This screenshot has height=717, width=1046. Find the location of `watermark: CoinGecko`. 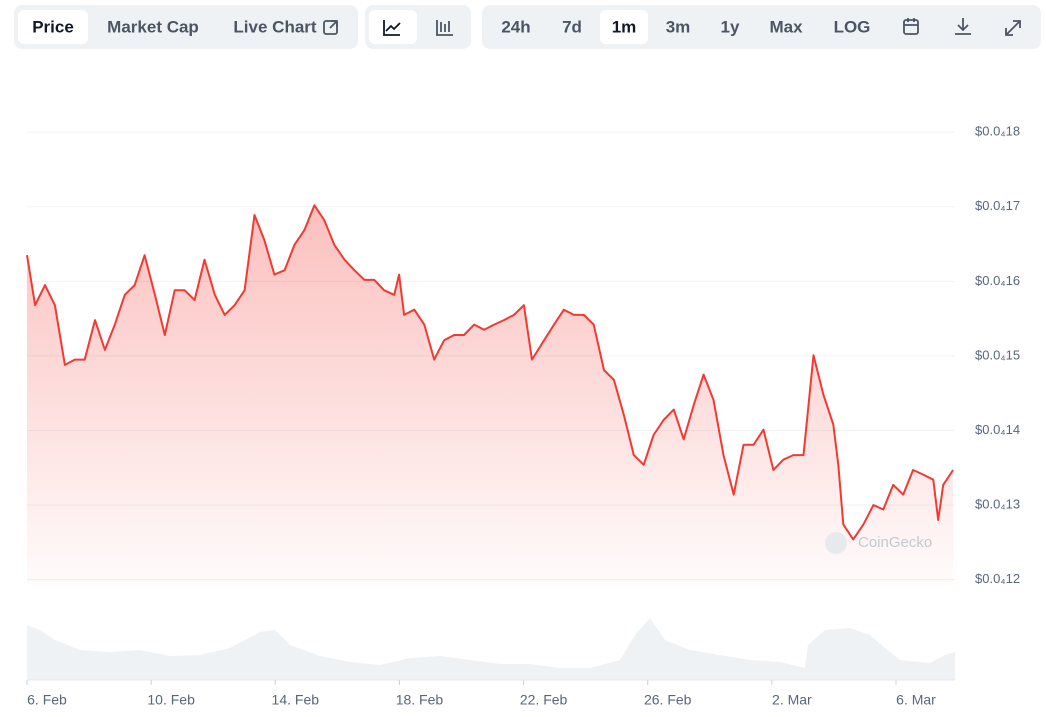

watermark: CoinGecko is located at coordinates (895, 542).